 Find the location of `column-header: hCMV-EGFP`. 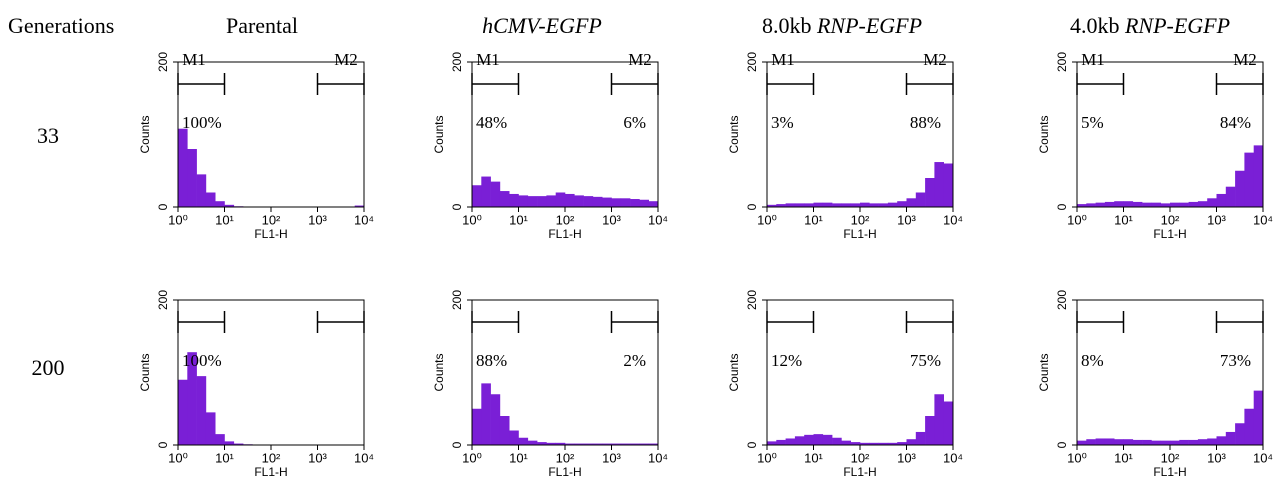

column-header: hCMV-EGFP is located at coordinates (542, 25).